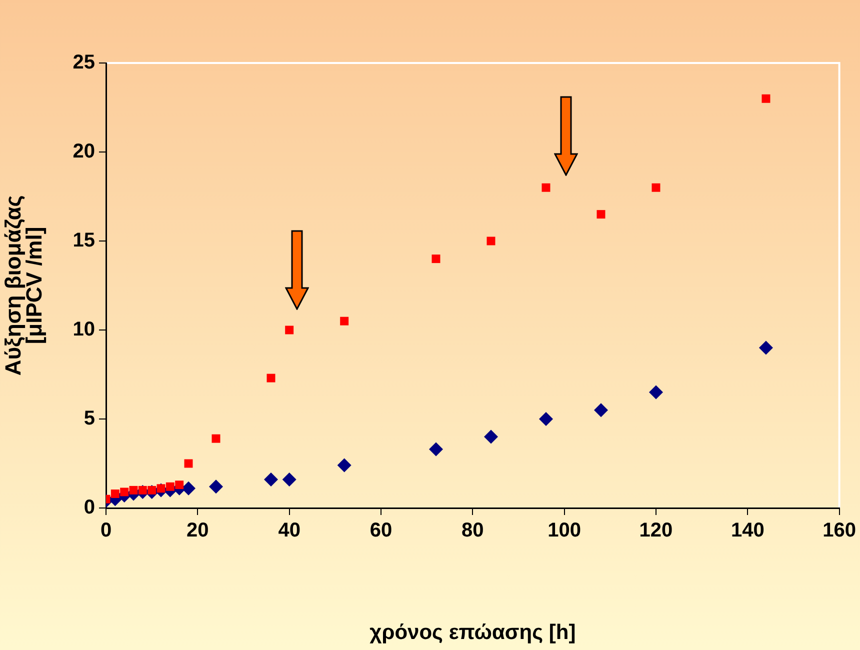  What do you see at coordinates (656, 531) in the screenshot?
I see `x-tick-label: 120` at bounding box center [656, 531].